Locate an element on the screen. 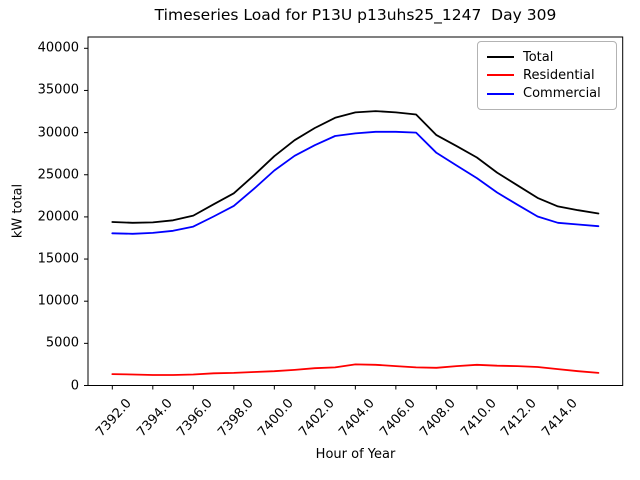 Image resolution: width=640 pixels, height=480 pixels. y-tick-label: 20000 is located at coordinates (58, 217).